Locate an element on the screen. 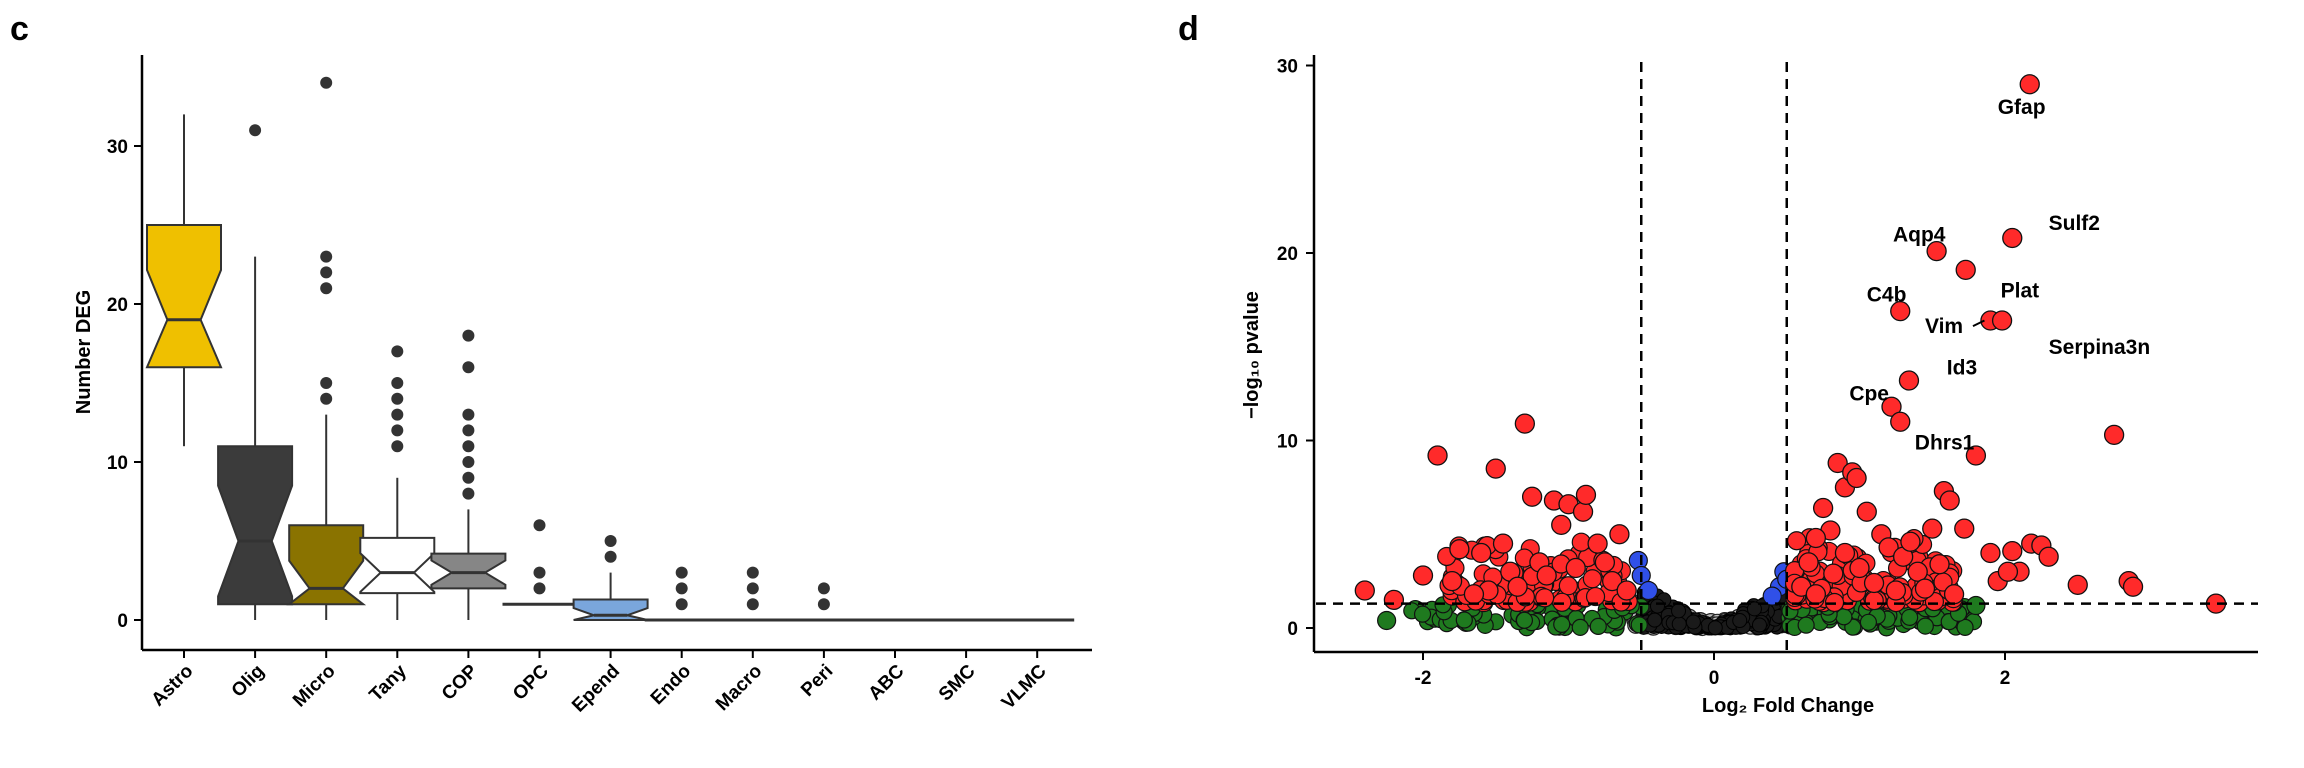 This screenshot has width=2304, height=768. point-gene-serpina3n is located at coordinates (2002, 320).